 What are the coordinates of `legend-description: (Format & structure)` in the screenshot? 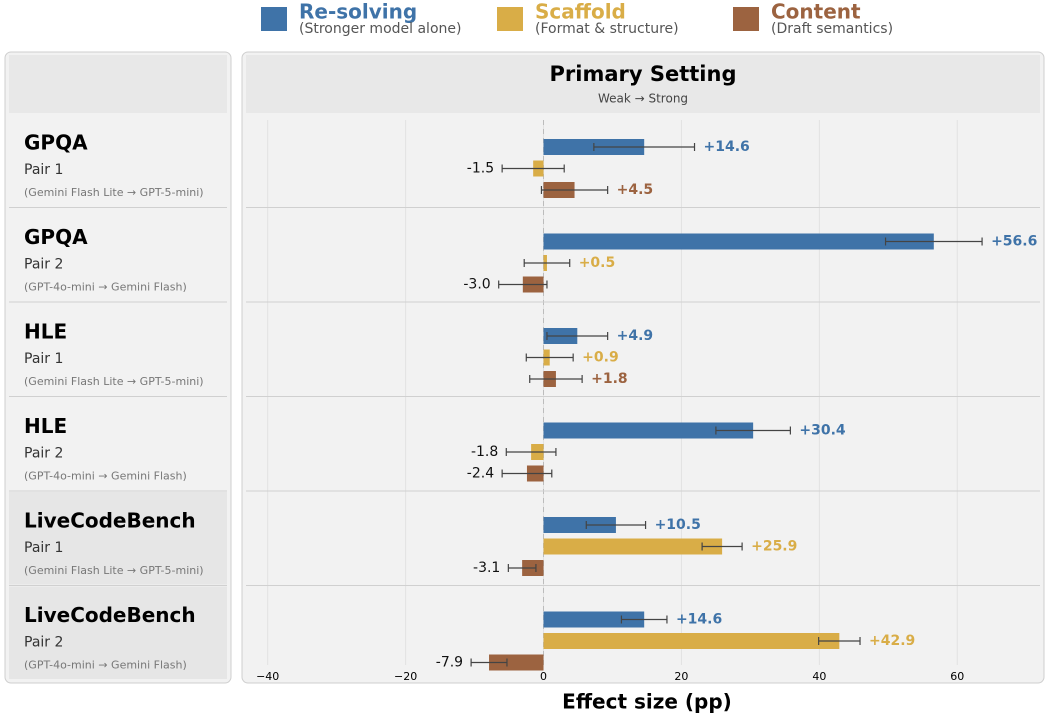 It's located at (607, 29).